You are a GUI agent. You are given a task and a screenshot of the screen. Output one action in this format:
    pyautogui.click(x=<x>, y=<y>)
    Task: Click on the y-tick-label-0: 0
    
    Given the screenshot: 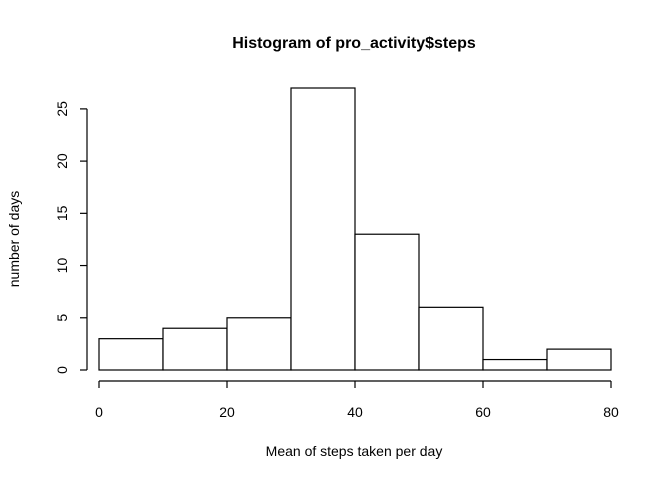 What is the action you would take?
    pyautogui.click(x=62, y=370)
    